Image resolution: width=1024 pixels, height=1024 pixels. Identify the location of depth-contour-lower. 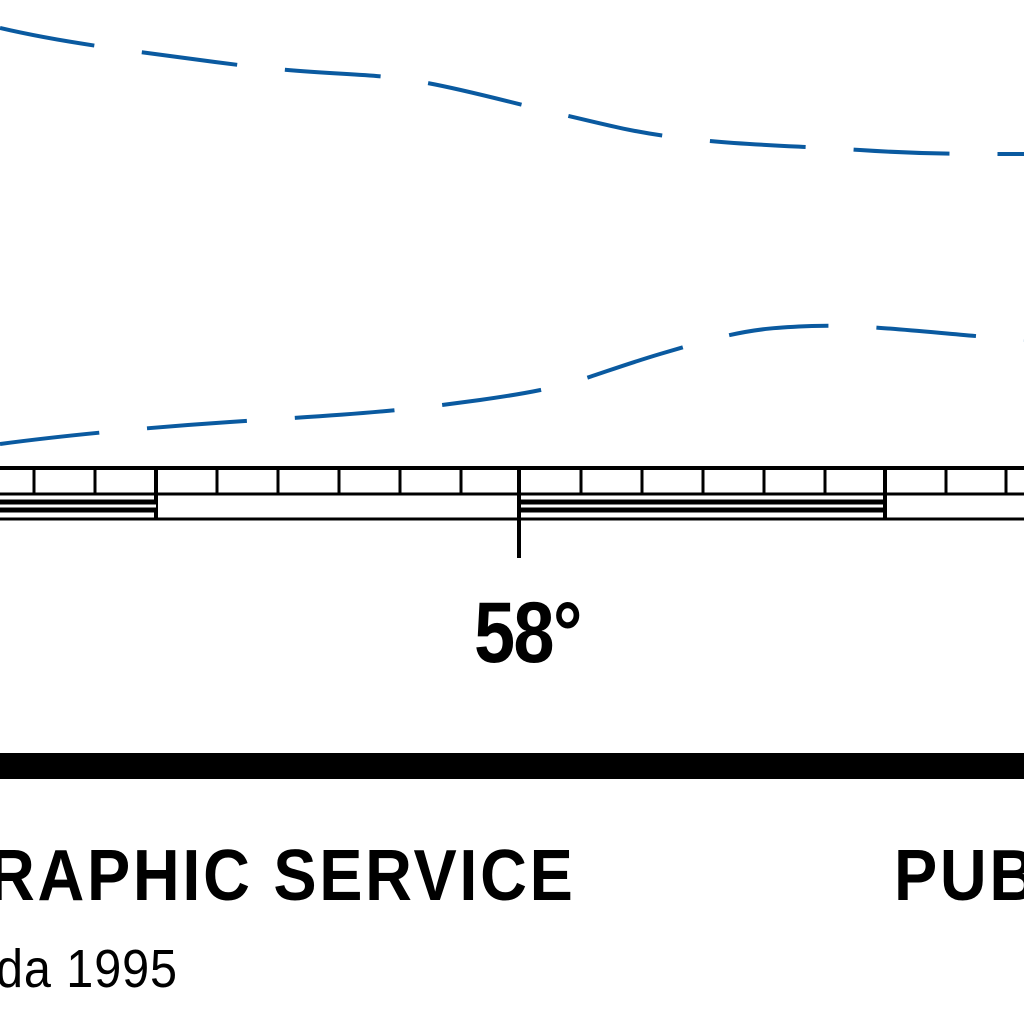
(512, 384).